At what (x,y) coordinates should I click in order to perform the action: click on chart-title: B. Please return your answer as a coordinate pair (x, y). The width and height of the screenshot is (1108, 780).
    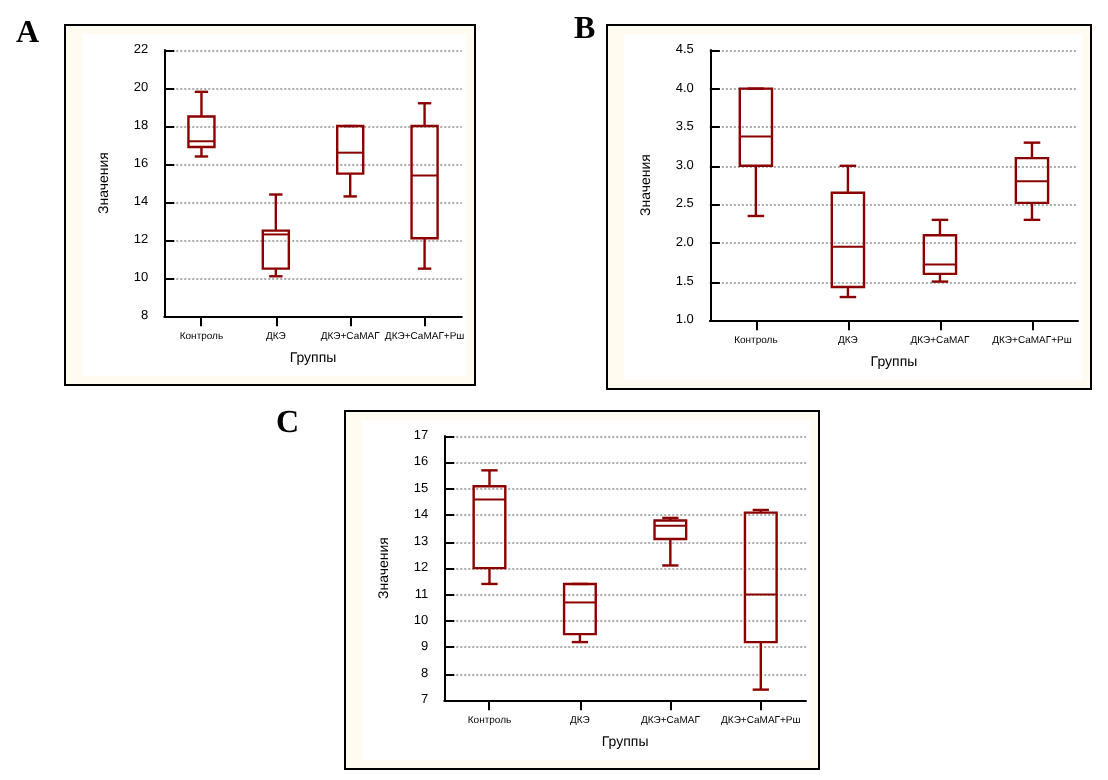
    Looking at the image, I should click on (585, 30).